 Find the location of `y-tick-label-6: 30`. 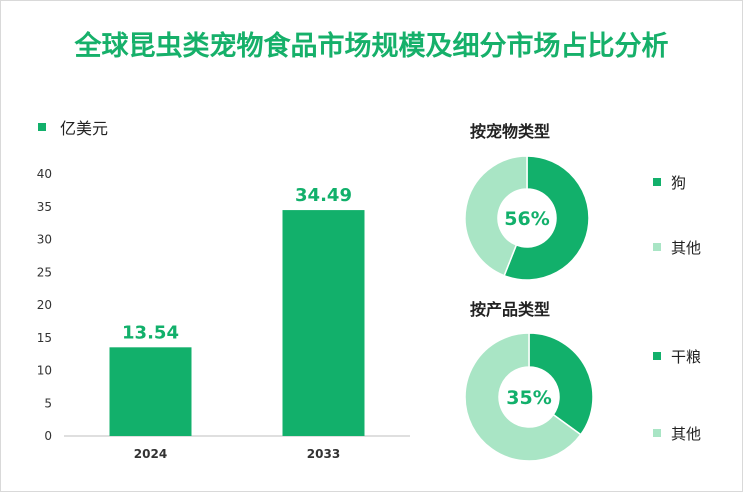

y-tick-label-6: 30 is located at coordinates (44, 240).